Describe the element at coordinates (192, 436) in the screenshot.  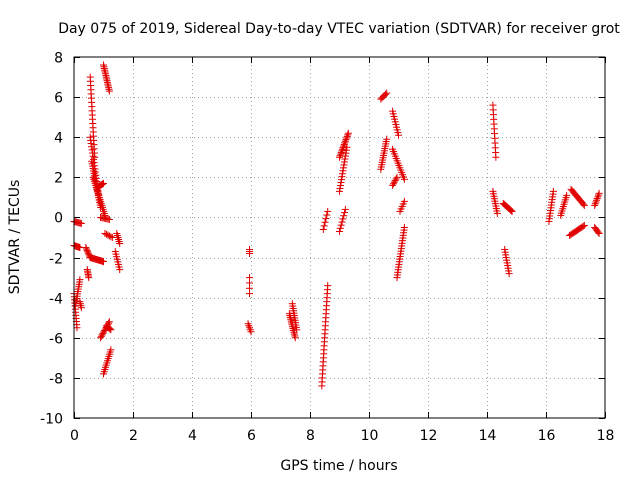
I see `x-tick-label: 4` at that location.